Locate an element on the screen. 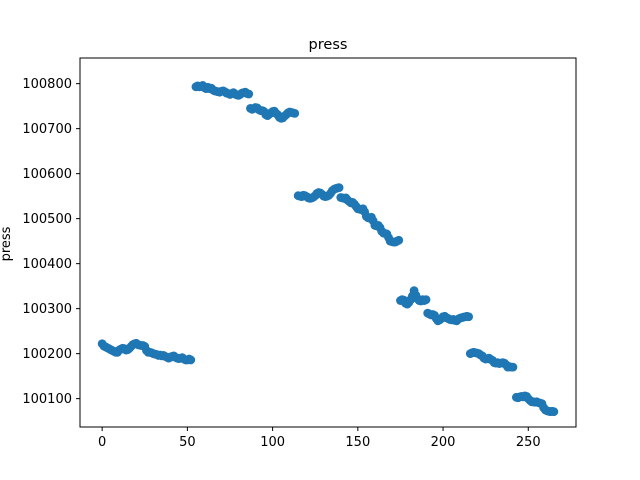 Image resolution: width=640 pixels, height=480 pixels. y-tick-label: 100300 is located at coordinates (47, 309).